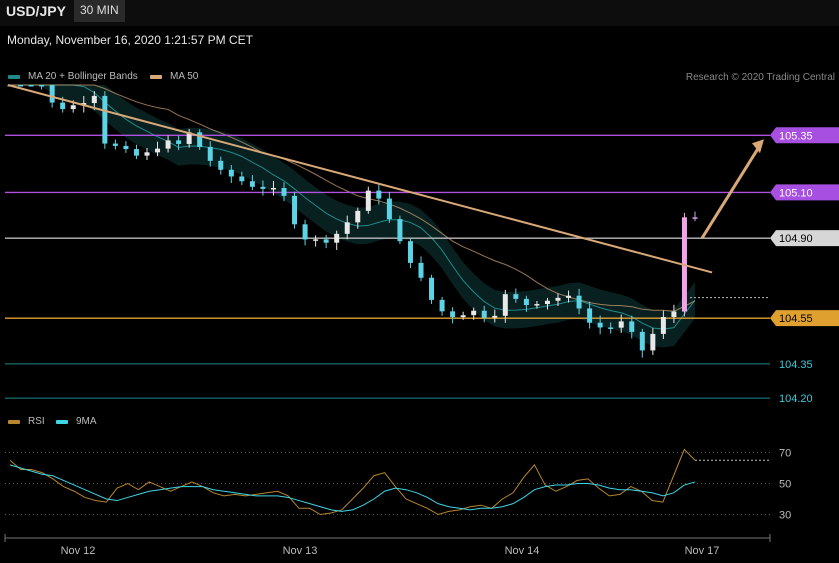 Image resolution: width=839 pixels, height=563 pixels. Describe the element at coordinates (83, 76) in the screenshot. I see `legend-ma20-label: MA 20 + Bollinger Bands` at that location.